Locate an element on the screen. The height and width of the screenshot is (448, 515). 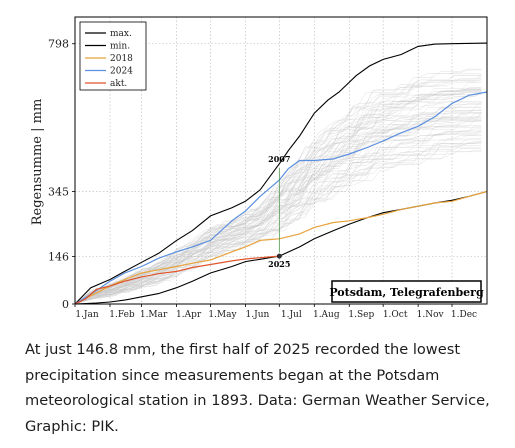
y-tick-label: 345 is located at coordinates (58, 191).